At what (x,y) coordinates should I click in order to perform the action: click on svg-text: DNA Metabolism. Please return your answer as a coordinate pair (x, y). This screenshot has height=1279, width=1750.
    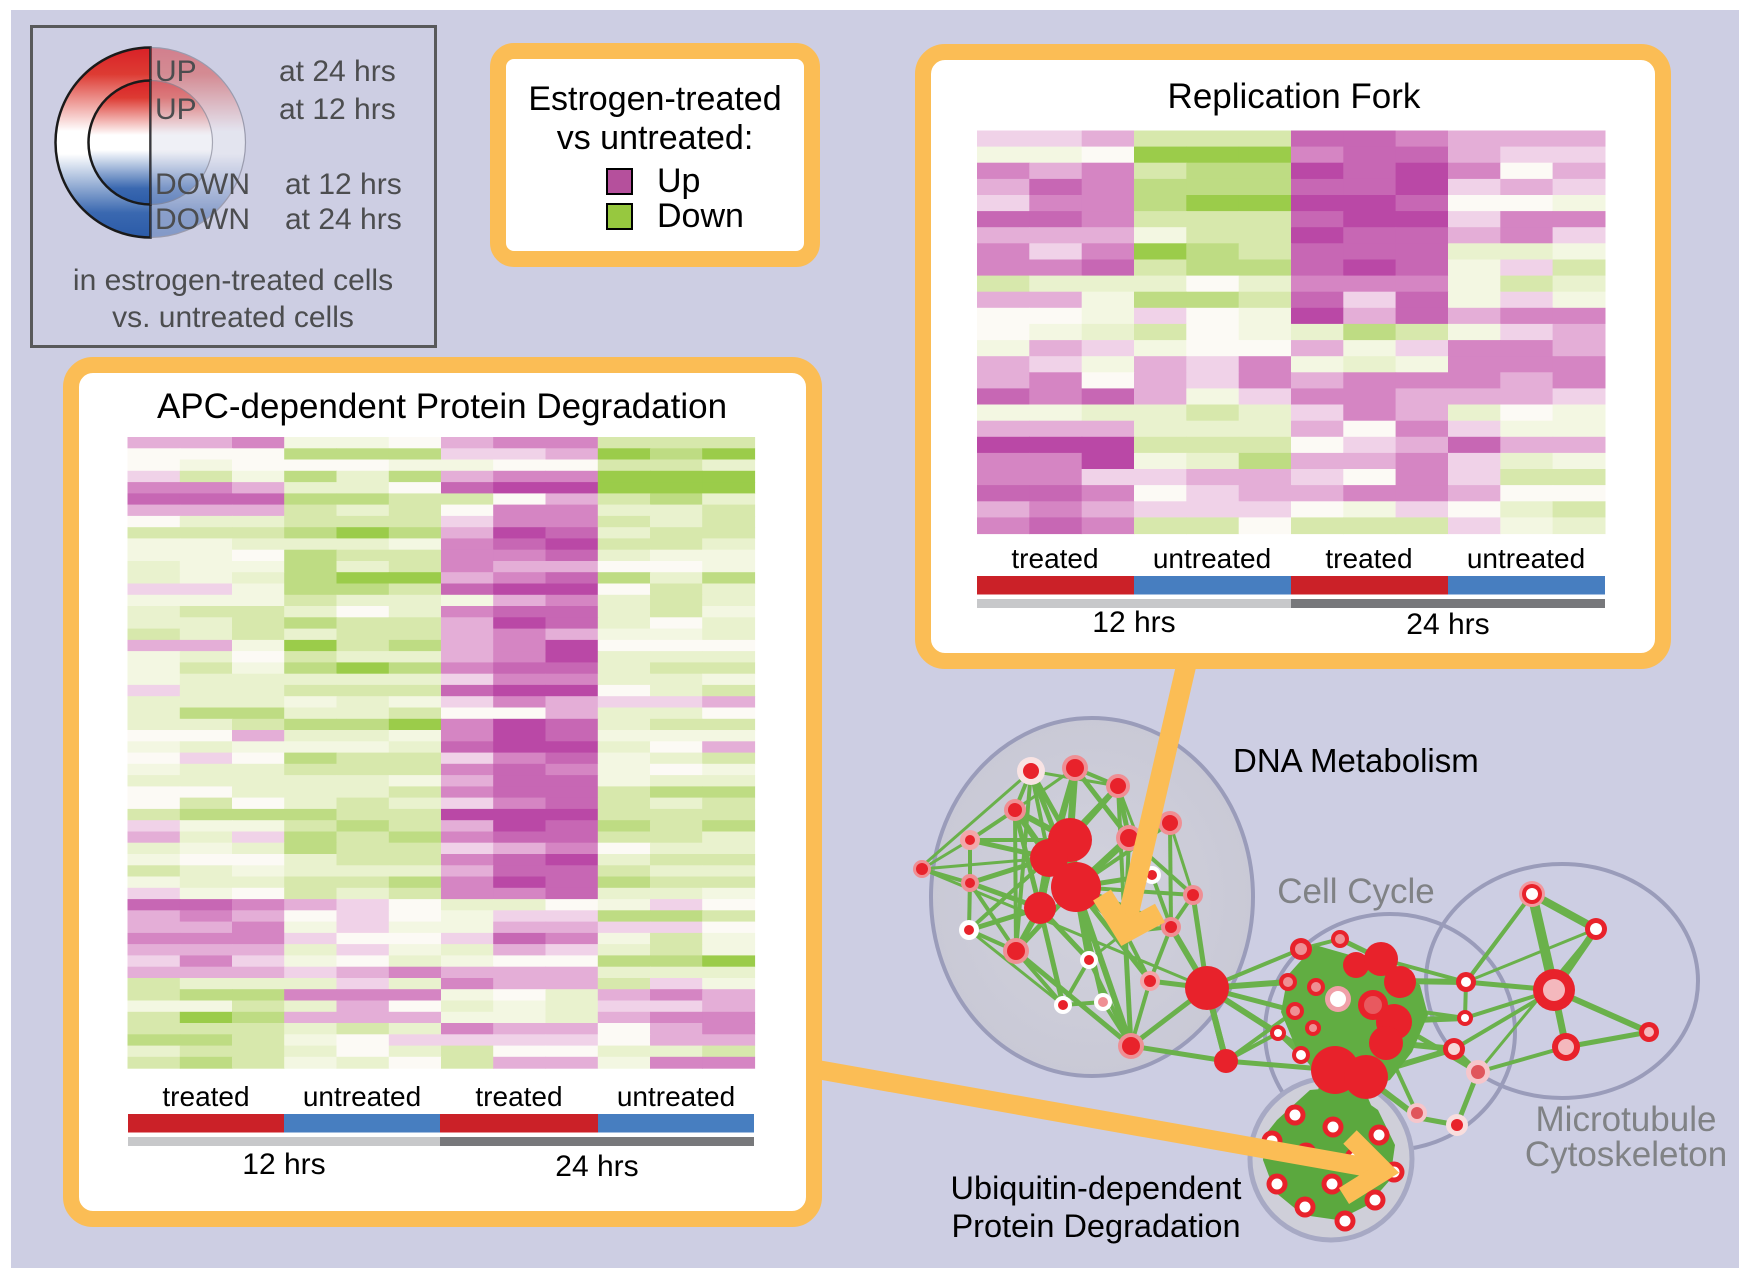
    Looking at the image, I should click on (1356, 760).